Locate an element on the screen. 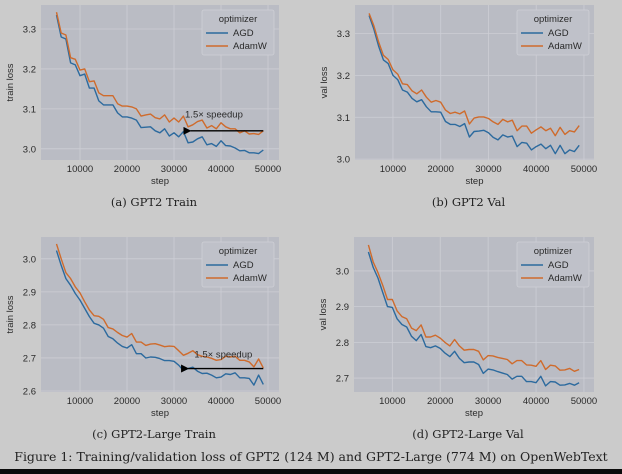  y-tick-label: 2.6 is located at coordinates (29, 392).